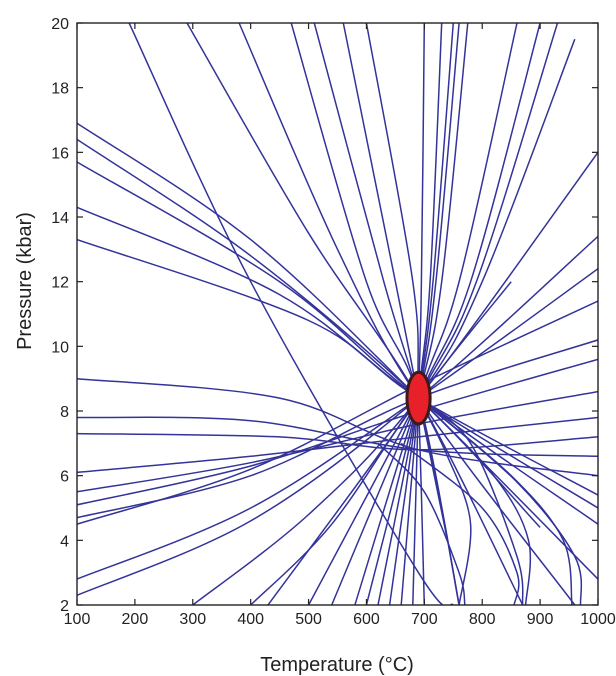 The width and height of the screenshot is (616, 676). What do you see at coordinates (77, 619) in the screenshot?
I see `x-tick-label: 100` at bounding box center [77, 619].